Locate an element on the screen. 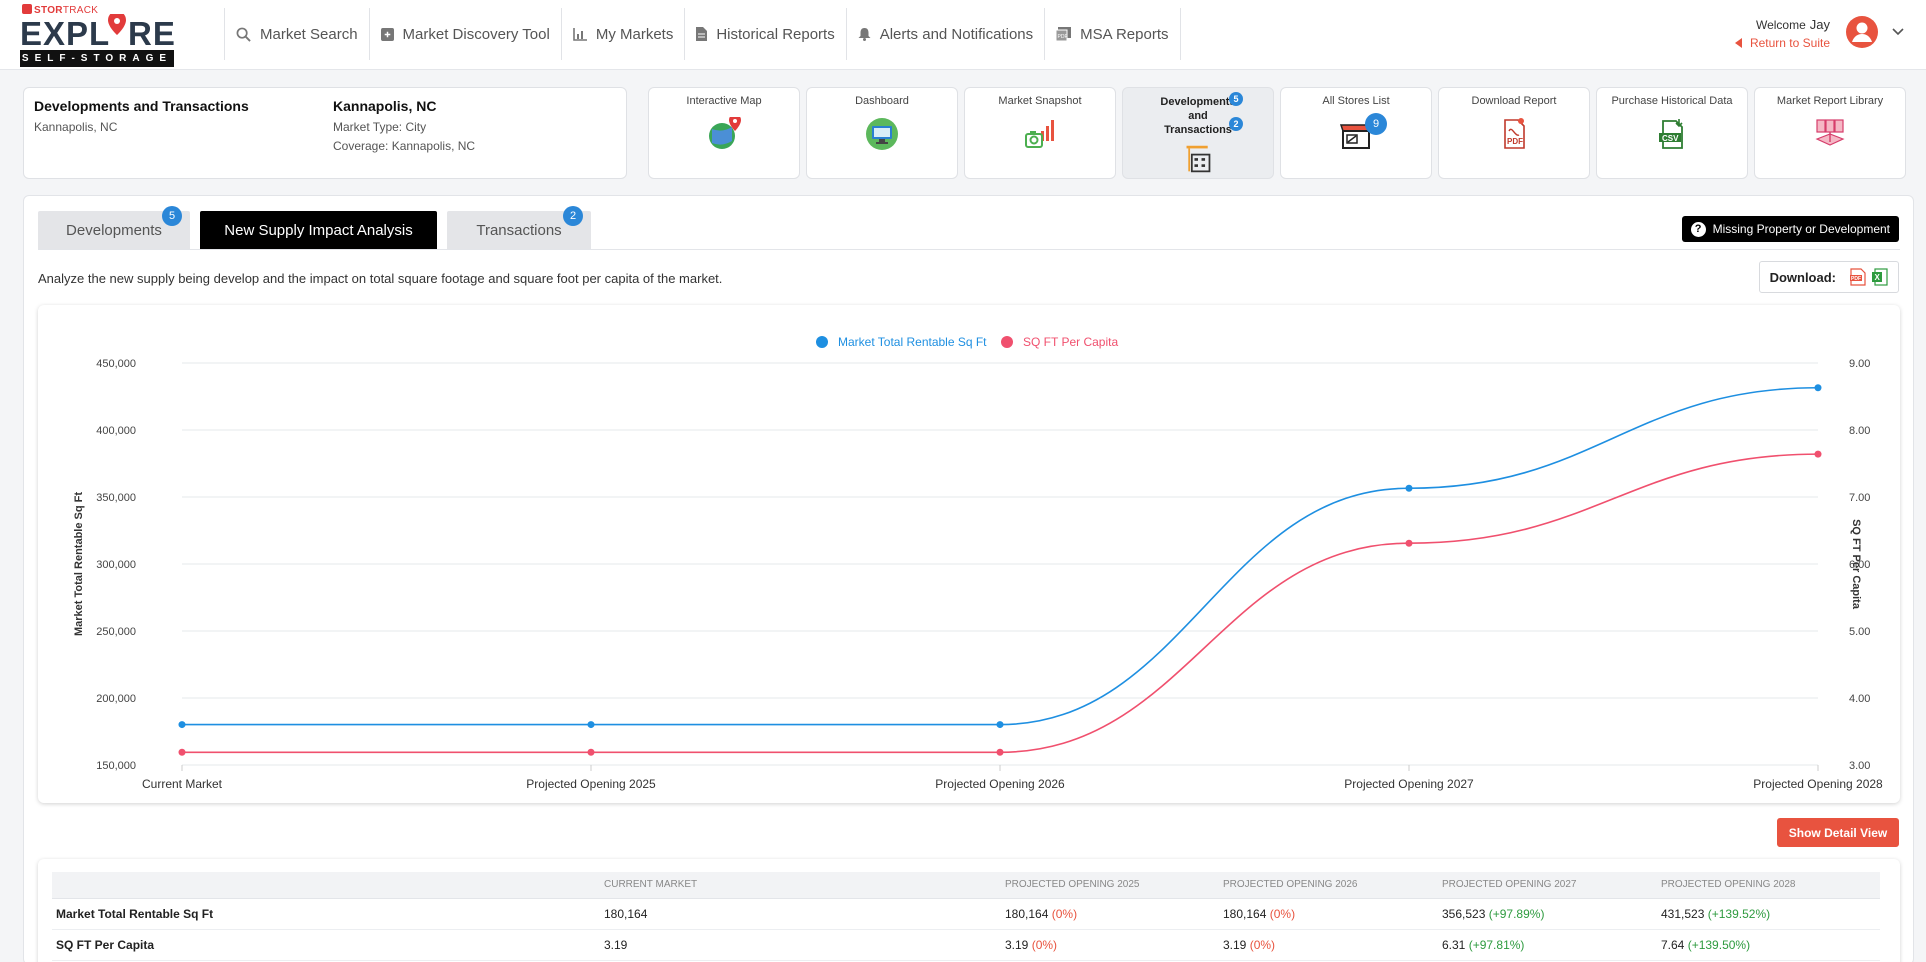 Image resolution: width=1926 pixels, height=962 pixels. row-label: SQ FT Per Capita is located at coordinates (326, 945).